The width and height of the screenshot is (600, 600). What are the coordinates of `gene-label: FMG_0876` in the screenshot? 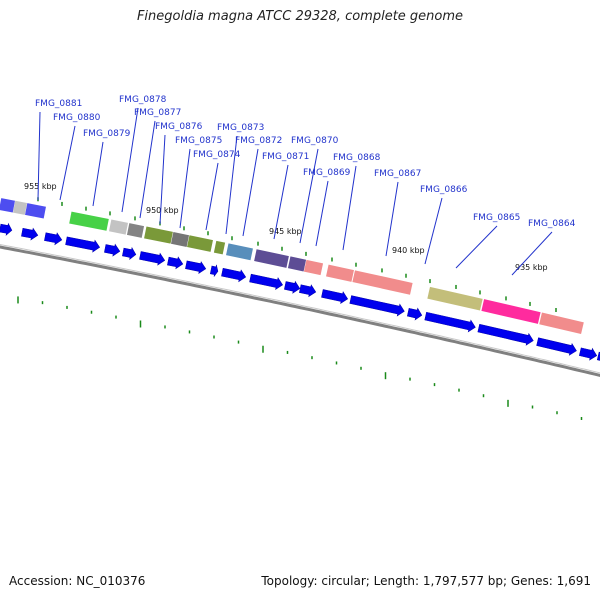 It's located at (179, 127).